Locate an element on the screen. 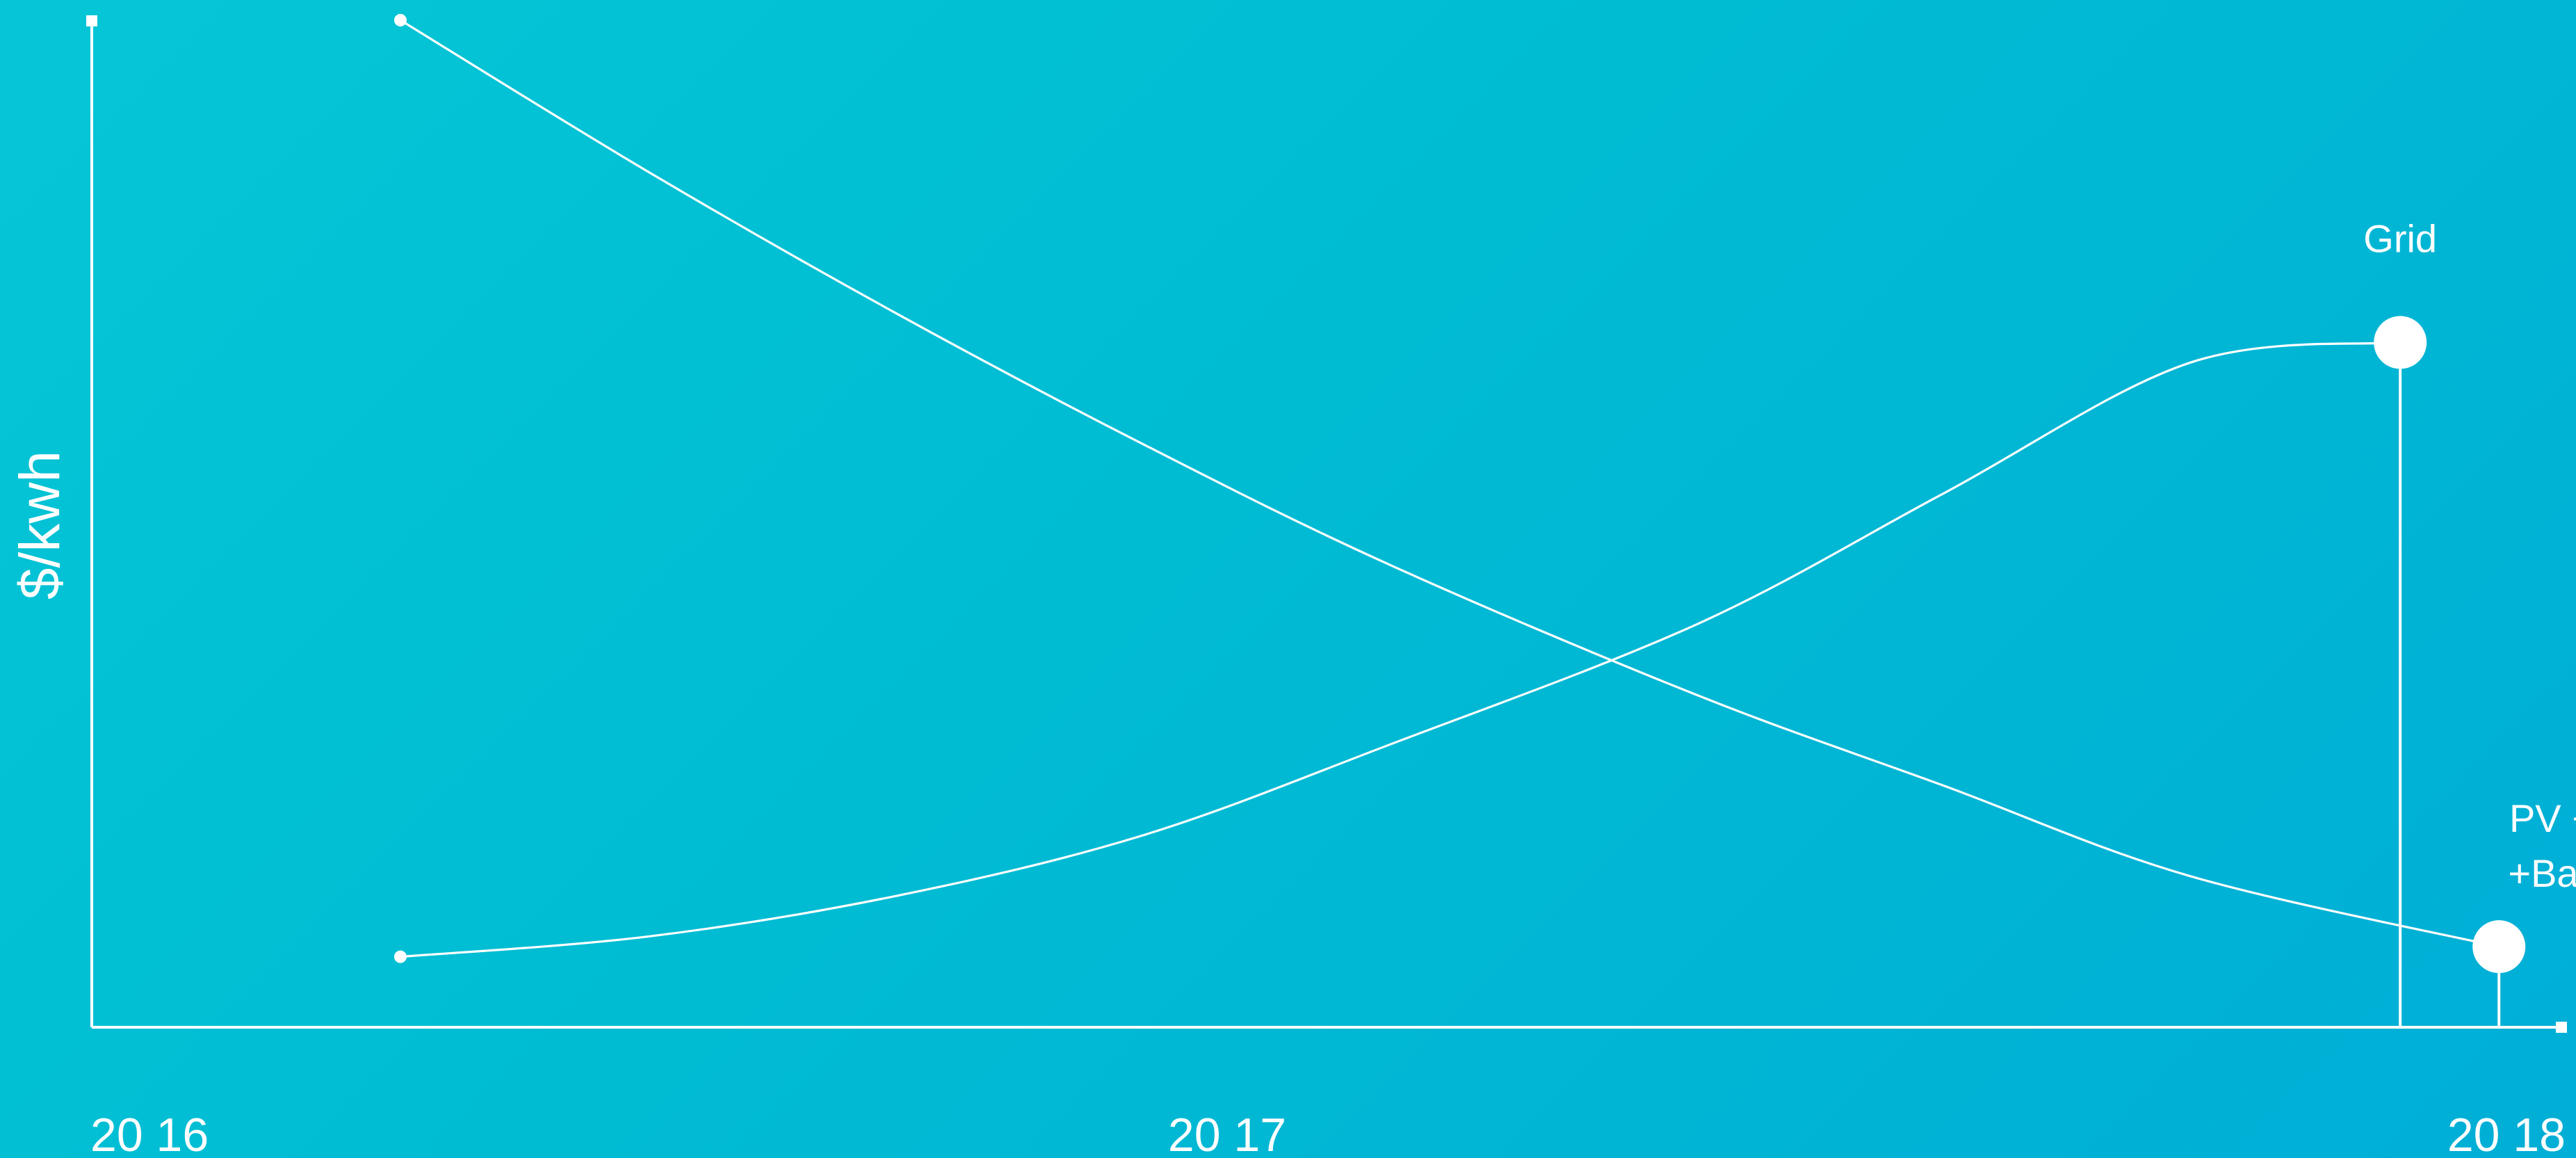  grid-series-end-point is located at coordinates (2400, 342).